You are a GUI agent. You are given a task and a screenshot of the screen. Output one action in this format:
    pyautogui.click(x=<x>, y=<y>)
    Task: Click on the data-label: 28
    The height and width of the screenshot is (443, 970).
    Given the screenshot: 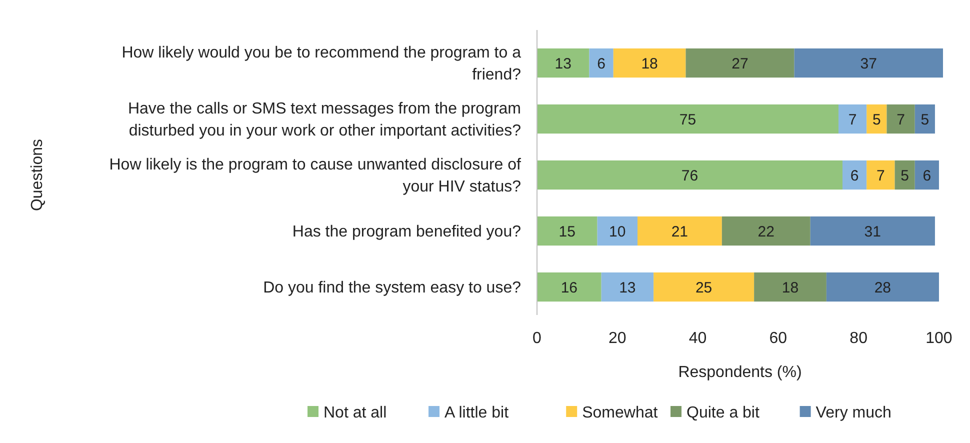 What is the action you would take?
    pyautogui.click(x=883, y=287)
    